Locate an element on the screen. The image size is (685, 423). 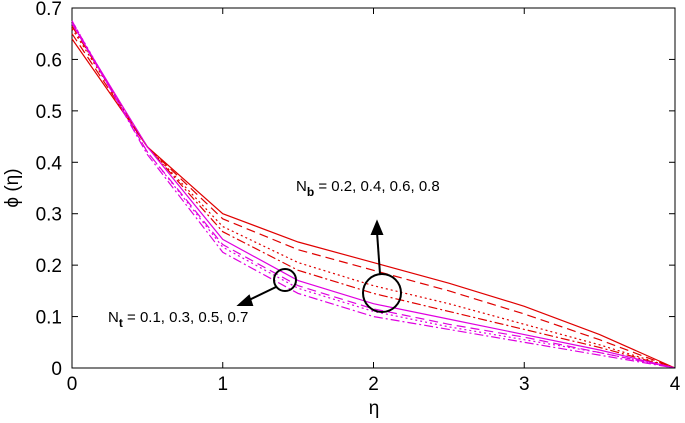
y-axis-label: ϕ (η) is located at coordinates (12, 187).